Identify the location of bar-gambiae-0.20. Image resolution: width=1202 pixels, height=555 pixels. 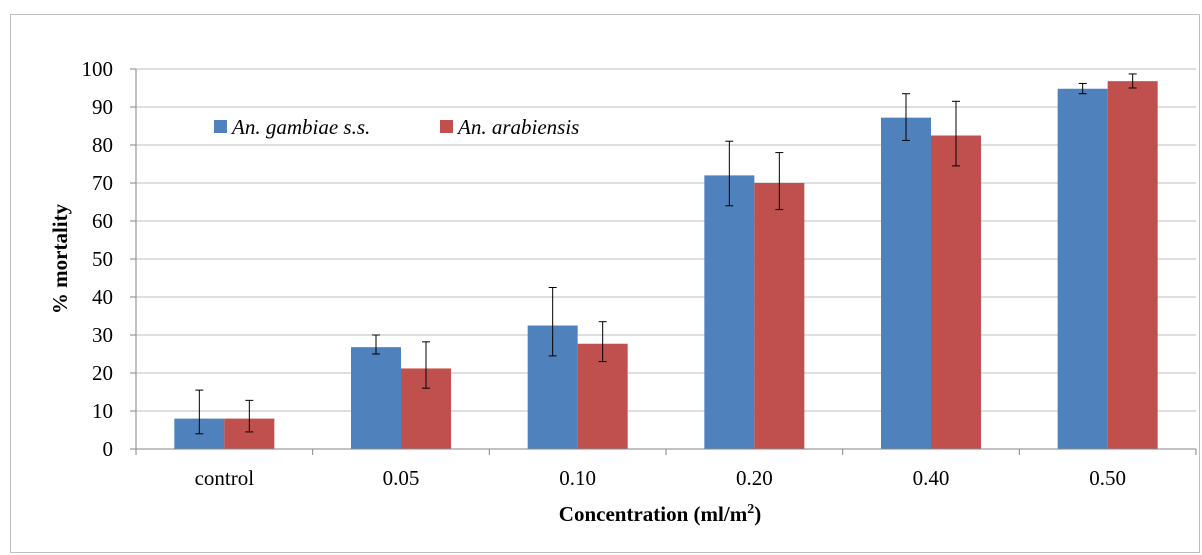
(729, 312).